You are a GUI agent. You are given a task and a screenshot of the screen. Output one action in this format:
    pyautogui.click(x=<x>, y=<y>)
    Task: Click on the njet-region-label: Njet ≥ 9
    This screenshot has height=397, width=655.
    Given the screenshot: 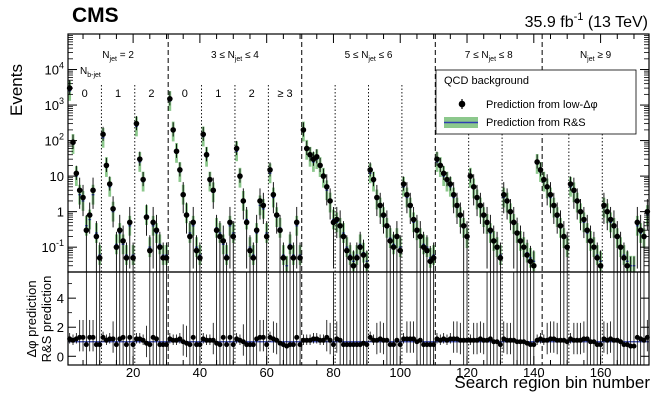 What is the action you would take?
    pyautogui.click(x=596, y=56)
    